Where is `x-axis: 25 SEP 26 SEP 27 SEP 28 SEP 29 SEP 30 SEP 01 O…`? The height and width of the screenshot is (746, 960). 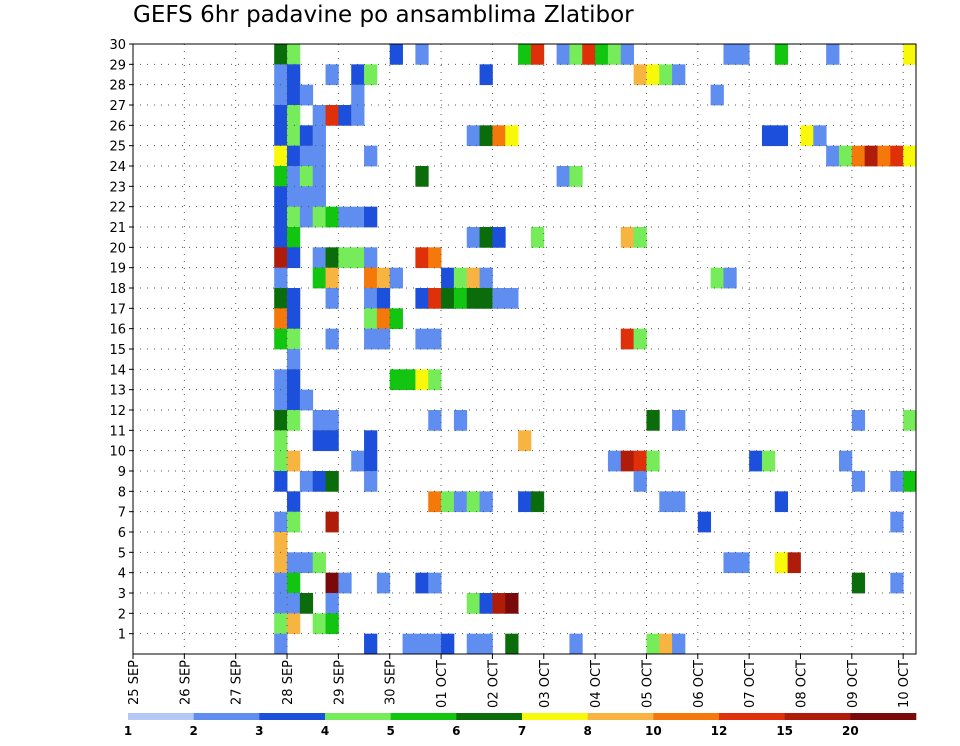
x-axis: 25 SEP 26 SEP 27 SEP 28 SEP 29 SEP 30 SEP 01 O… is located at coordinates (519, 681).